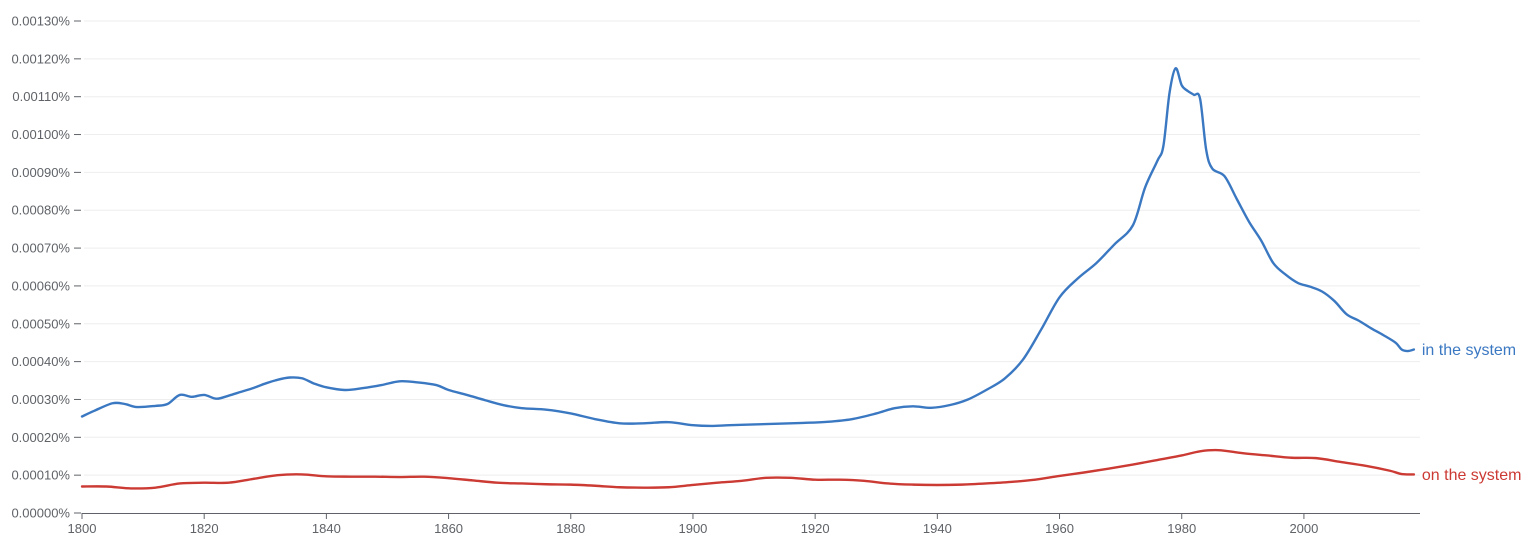  I want to click on y-tick-label: 0.00120%, so click(40, 58).